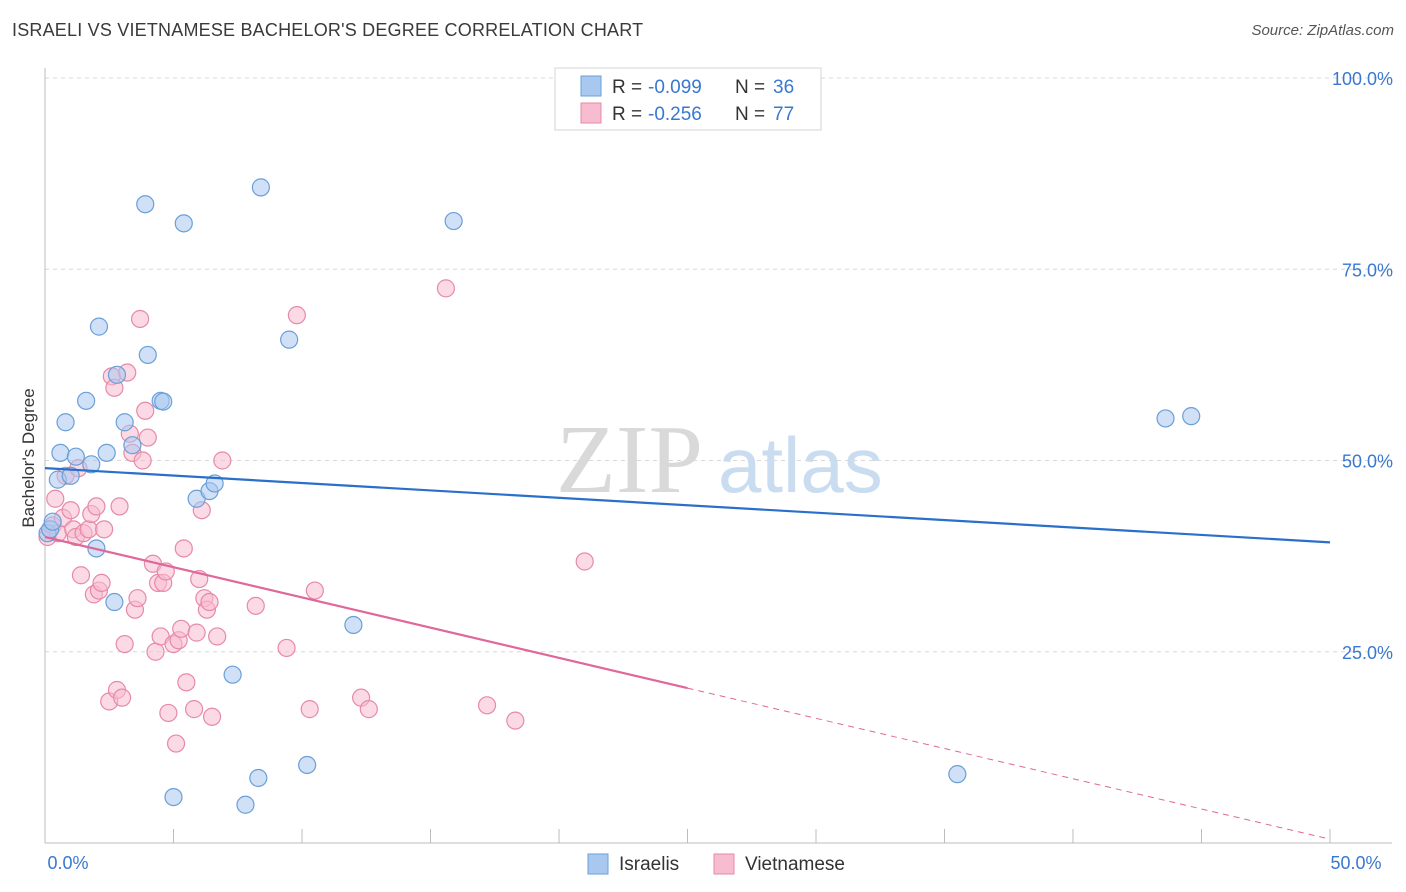 Image resolution: width=1406 pixels, height=892 pixels. What do you see at coordinates (675, 87) in the screenshot?
I see `stats-r-value-israelis: -0.099` at bounding box center [675, 87].